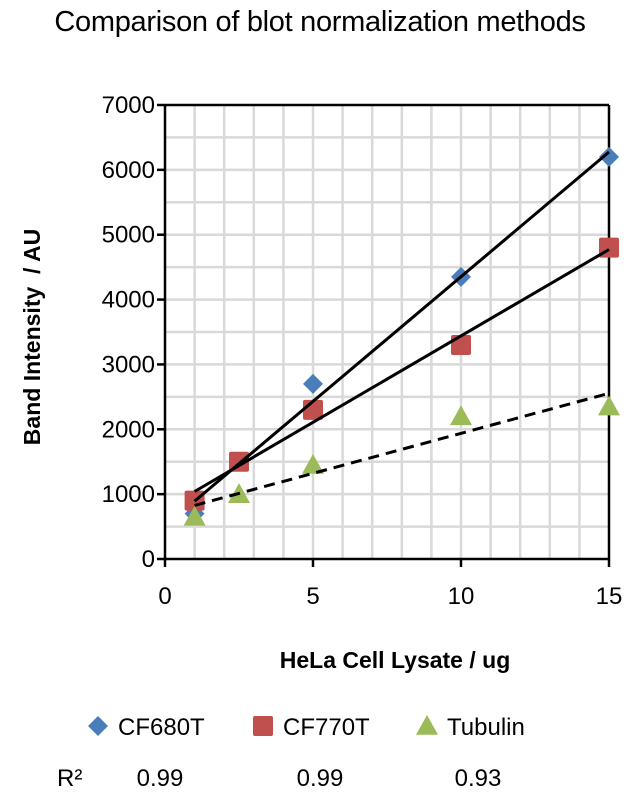  What do you see at coordinates (164, 596) in the screenshot?
I see `x-tick-label: 0` at bounding box center [164, 596].